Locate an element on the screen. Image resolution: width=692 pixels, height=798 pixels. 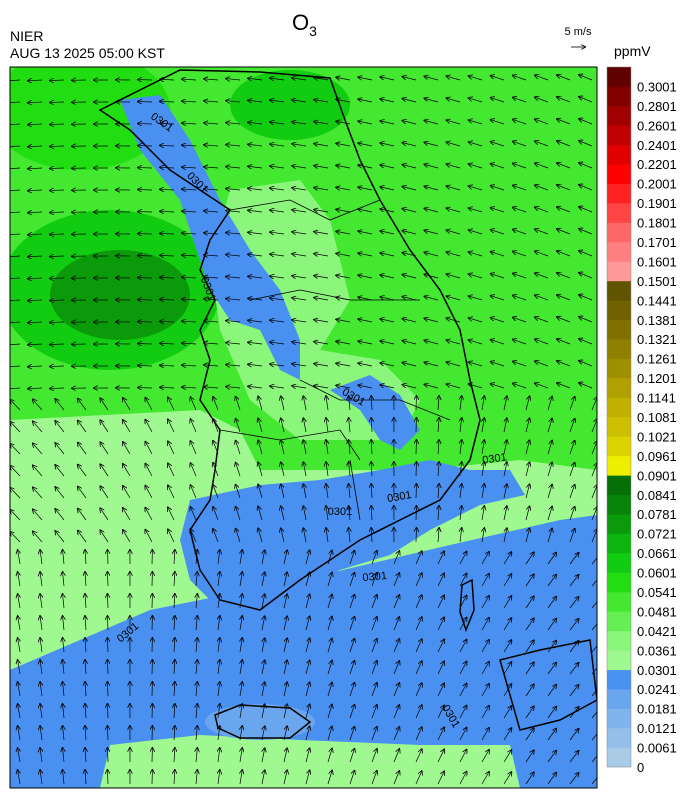
colorbar-label: 0.0961 is located at coordinates (657, 456).